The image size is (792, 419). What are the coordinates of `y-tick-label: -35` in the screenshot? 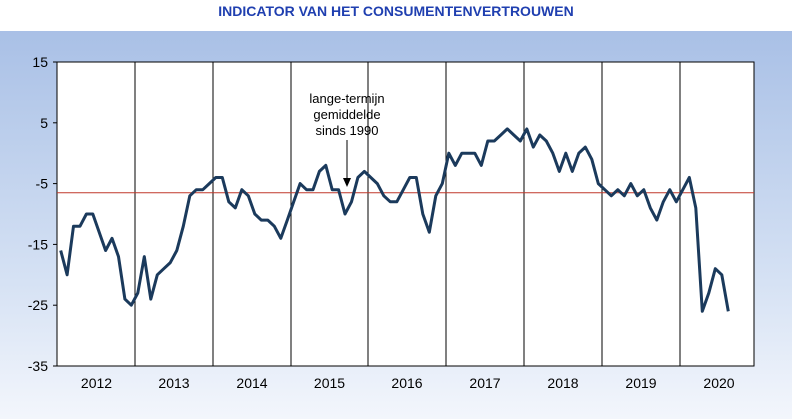 It's located at (38, 366).